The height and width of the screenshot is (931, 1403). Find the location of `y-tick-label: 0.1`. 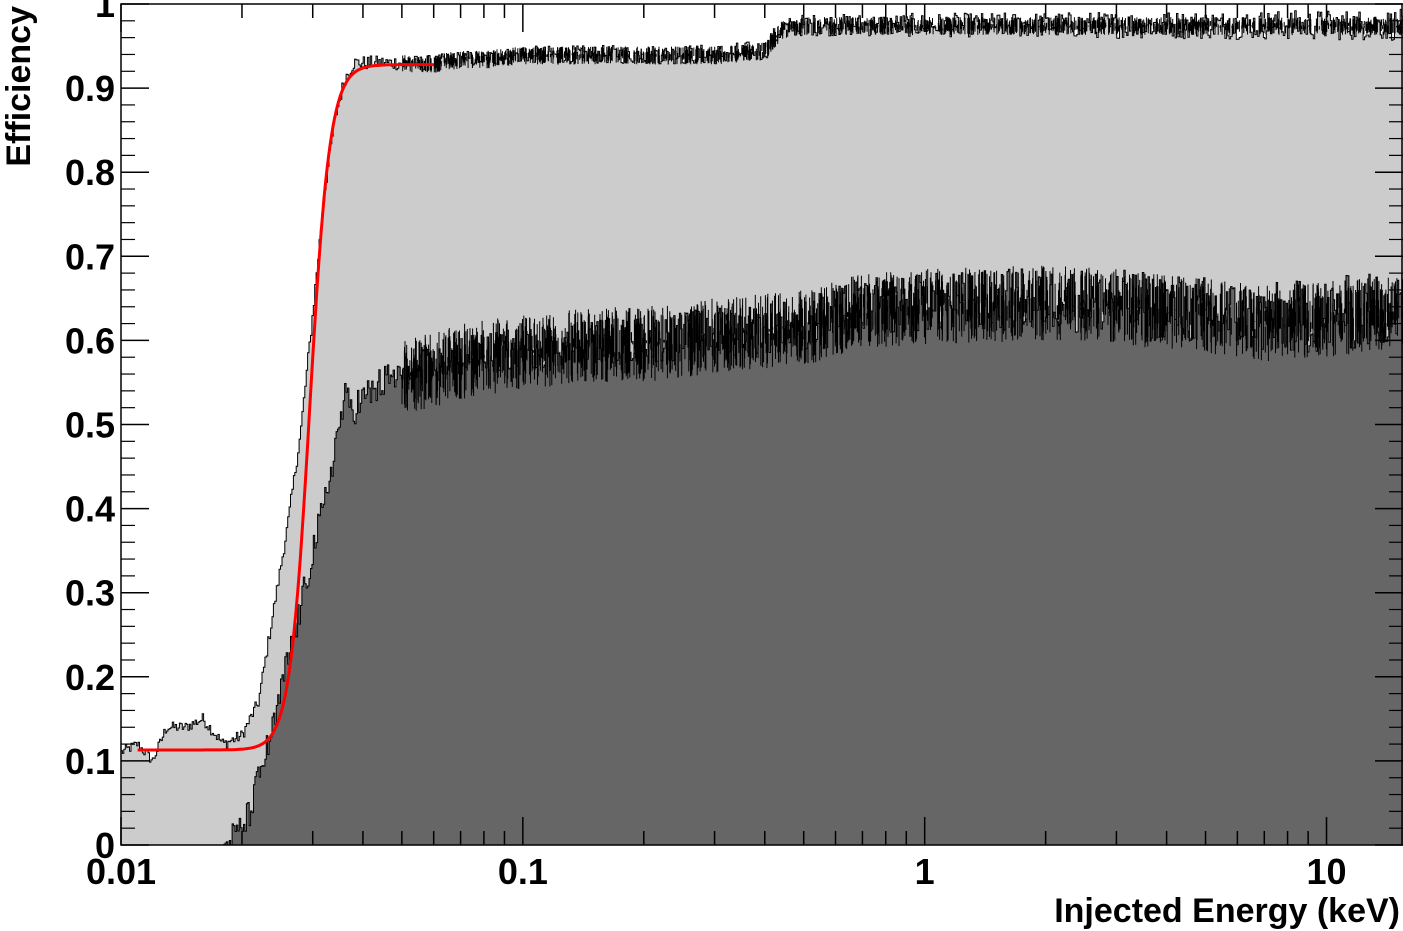

y-tick-label: 0.1 is located at coordinates (90, 761).